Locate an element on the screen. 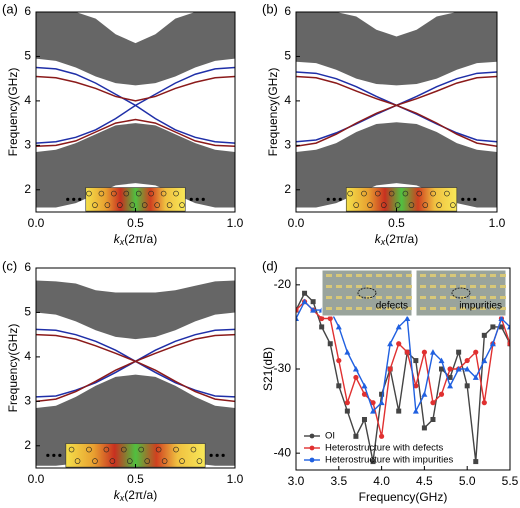  x-label-sub: x is located at coordinates (383, 242).